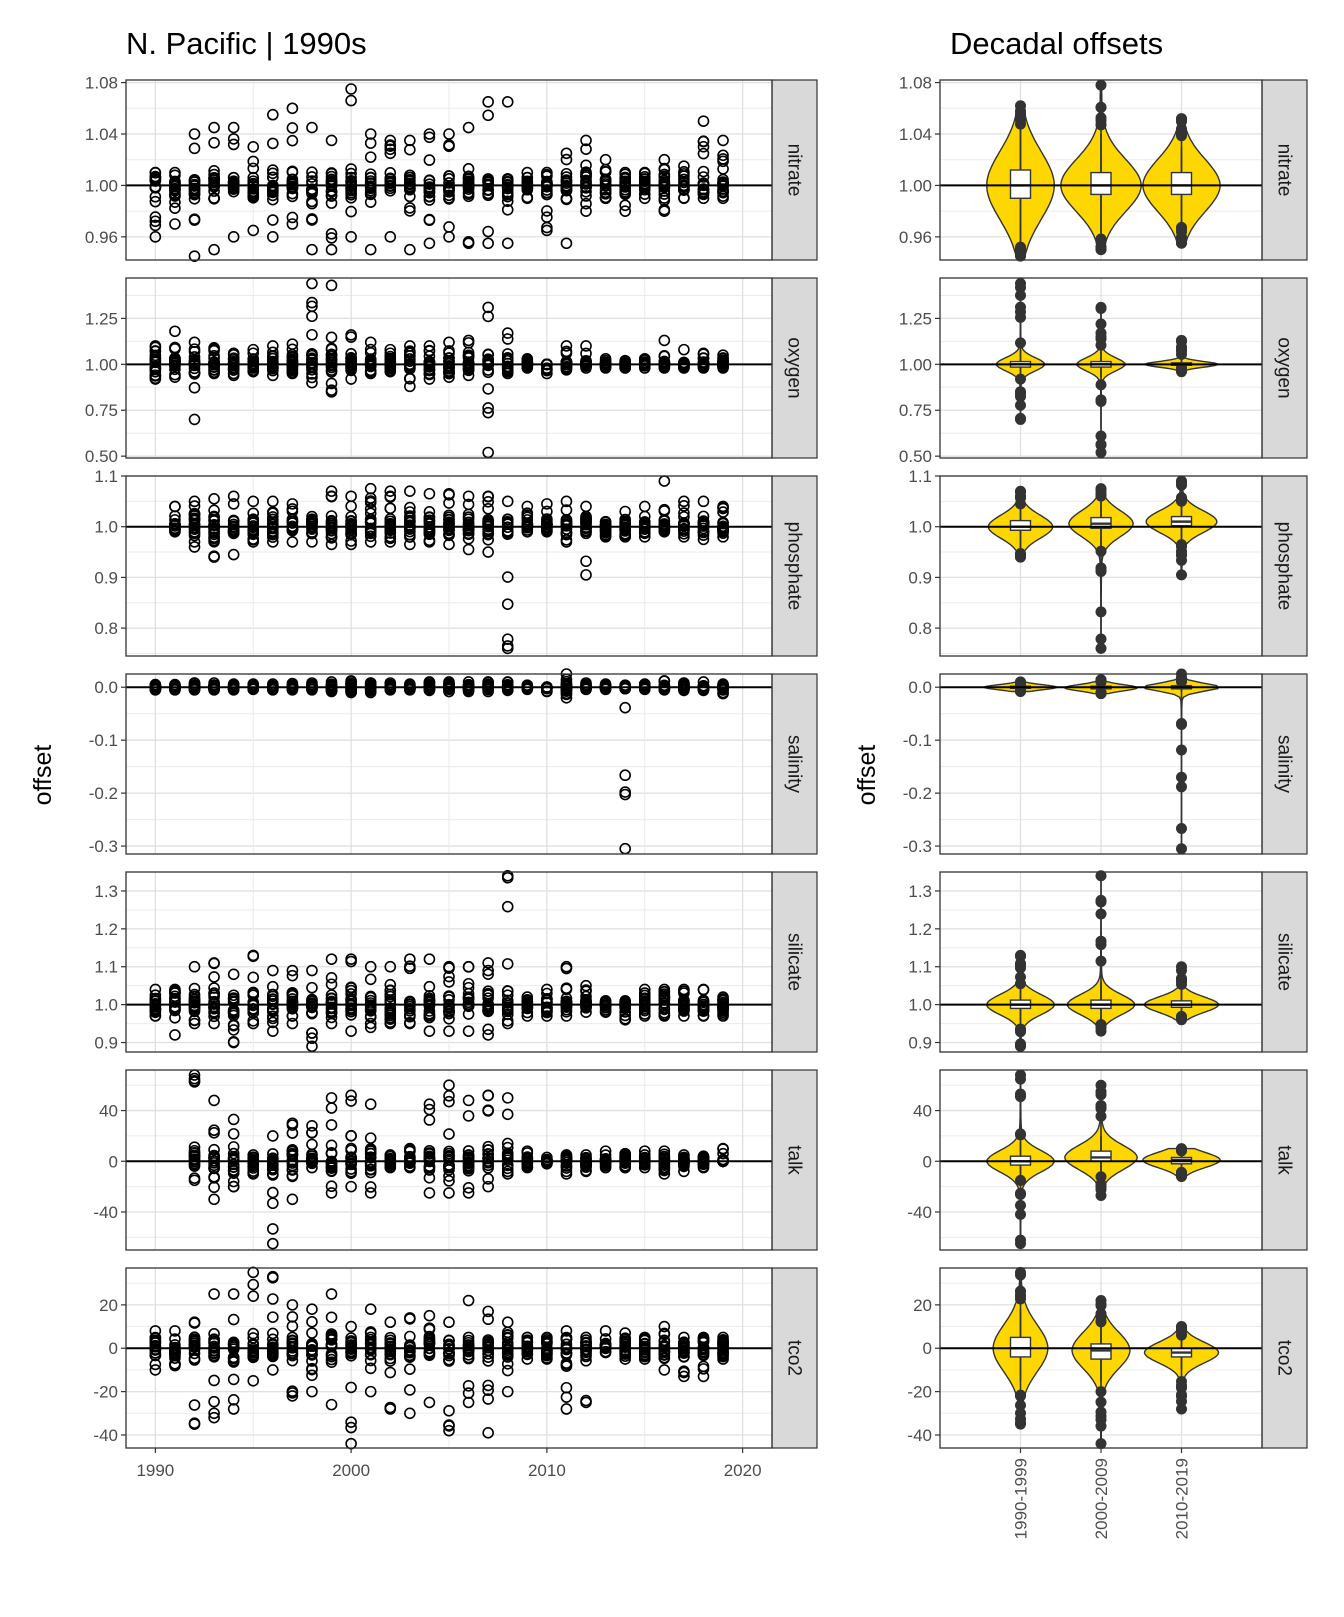 The image size is (1344, 1617). Describe the element at coordinates (794, 764) in the screenshot. I see `scatter-strip-label: salinity` at that location.